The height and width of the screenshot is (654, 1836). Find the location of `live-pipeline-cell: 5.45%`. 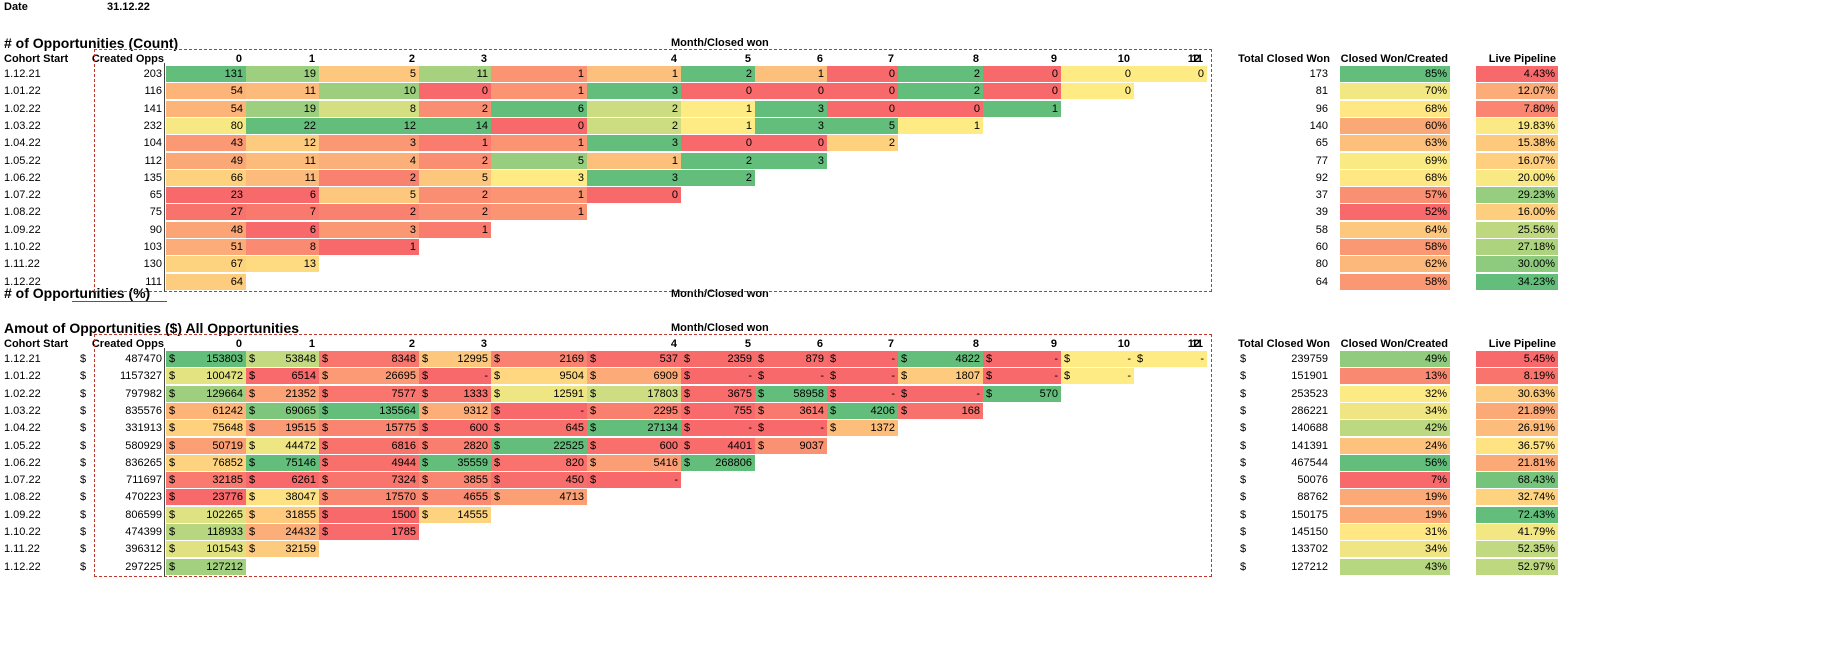

live-pipeline-cell: 5.45% is located at coordinates (1517, 359).